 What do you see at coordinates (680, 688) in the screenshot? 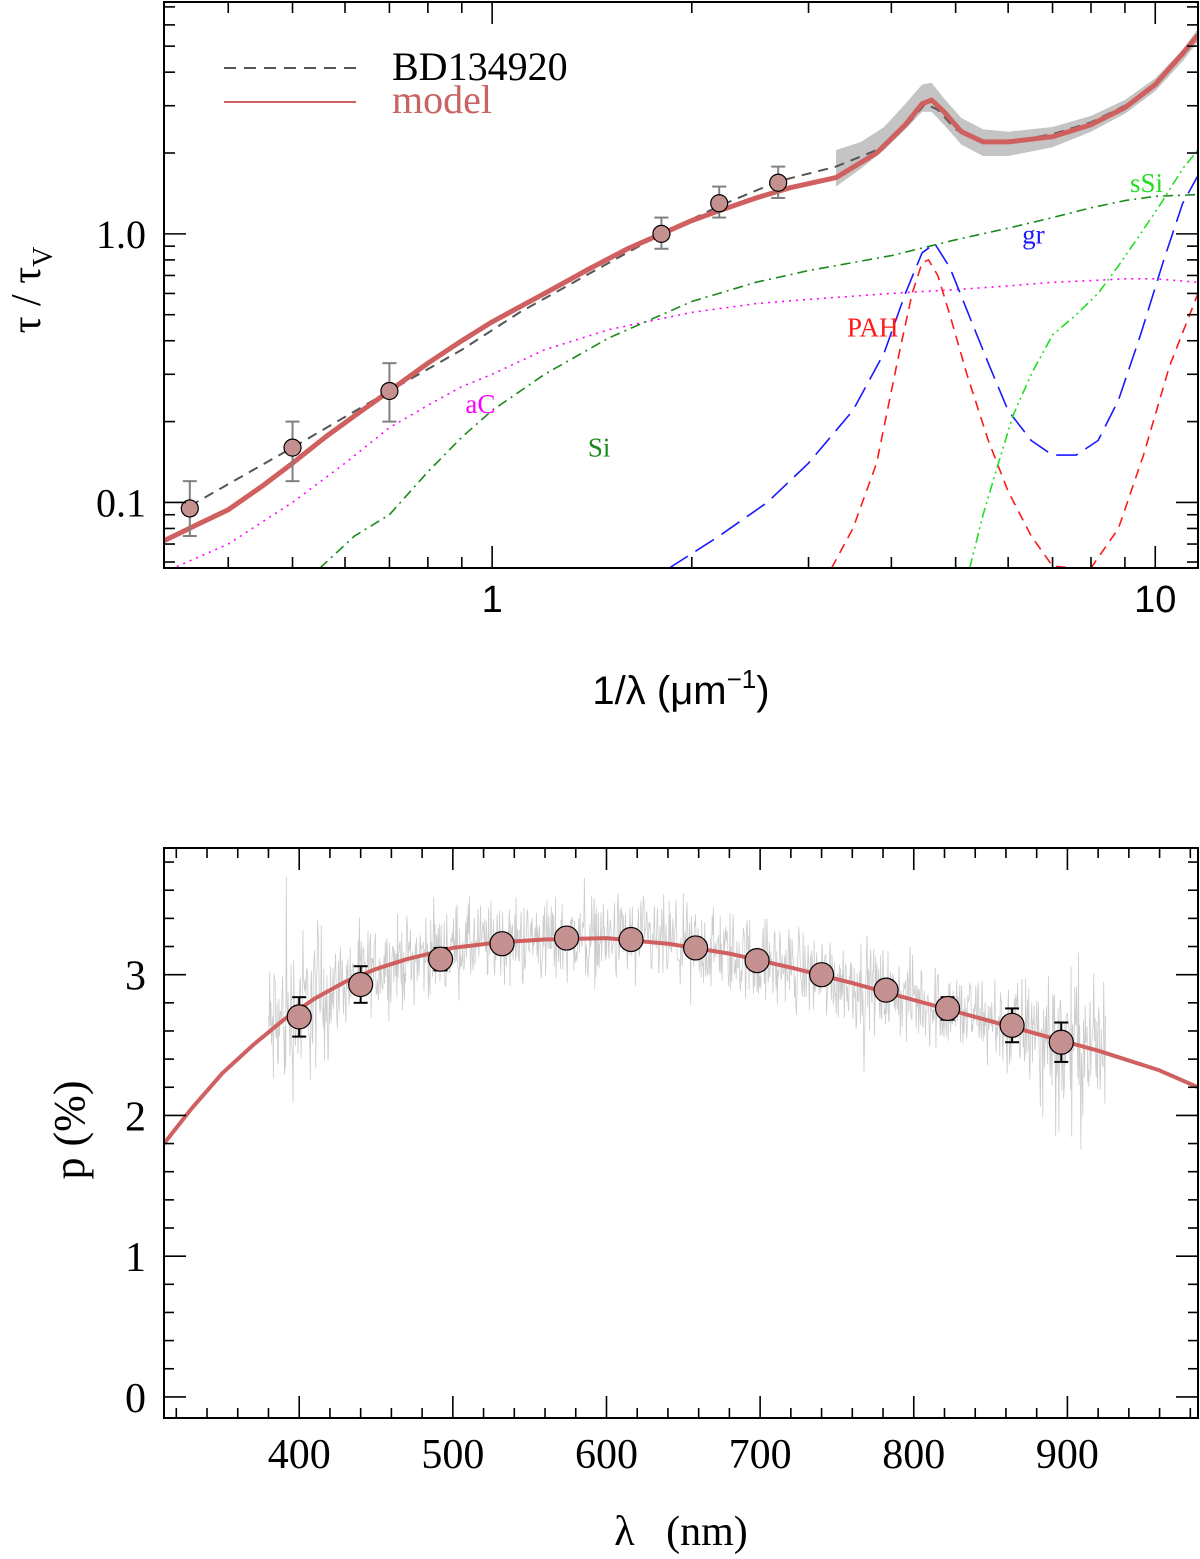
I see `extinction-x-axis-label: 1/λ (μm−1)` at bounding box center [680, 688].